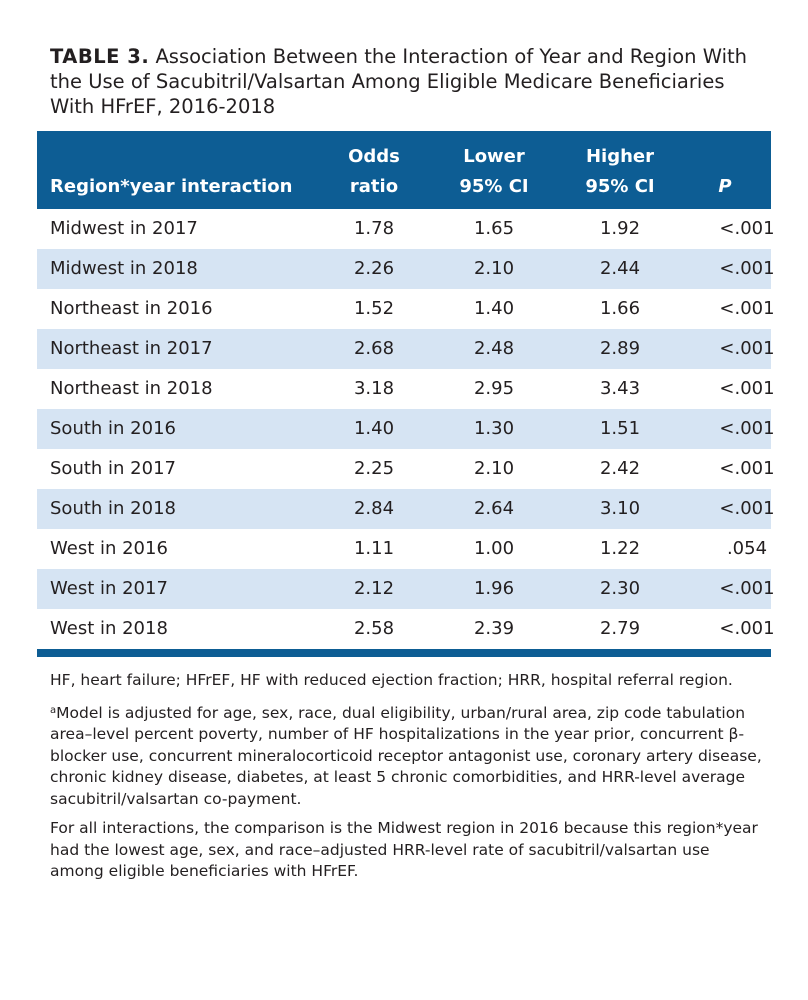 This screenshot has width=808, height=1000. What do you see at coordinates (494, 588) in the screenshot?
I see `cell-lower-ci: 1.96` at bounding box center [494, 588].